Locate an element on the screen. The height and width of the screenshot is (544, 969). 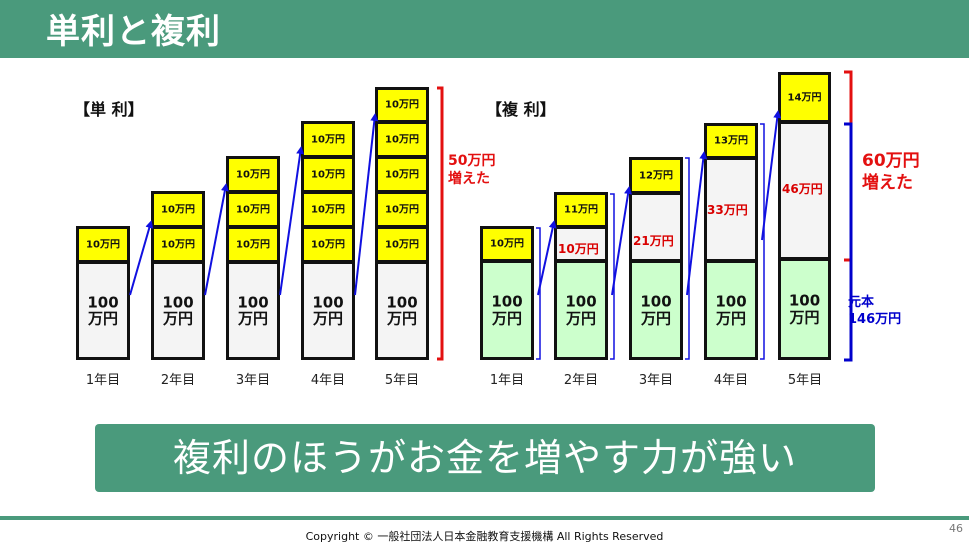
compound-interest-block: 11万円 is located at coordinates (581, 210).